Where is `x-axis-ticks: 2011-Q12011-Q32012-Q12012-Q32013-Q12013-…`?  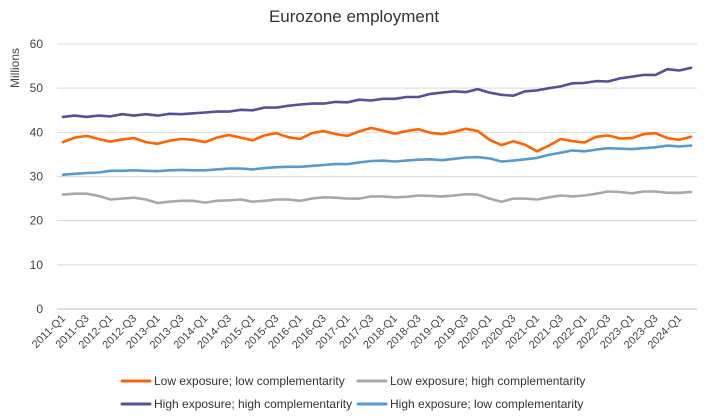
x-axis-ticks: 2011-Q12011-Q32012-Q12012-Q32013-Q12013-… is located at coordinates (357, 332).